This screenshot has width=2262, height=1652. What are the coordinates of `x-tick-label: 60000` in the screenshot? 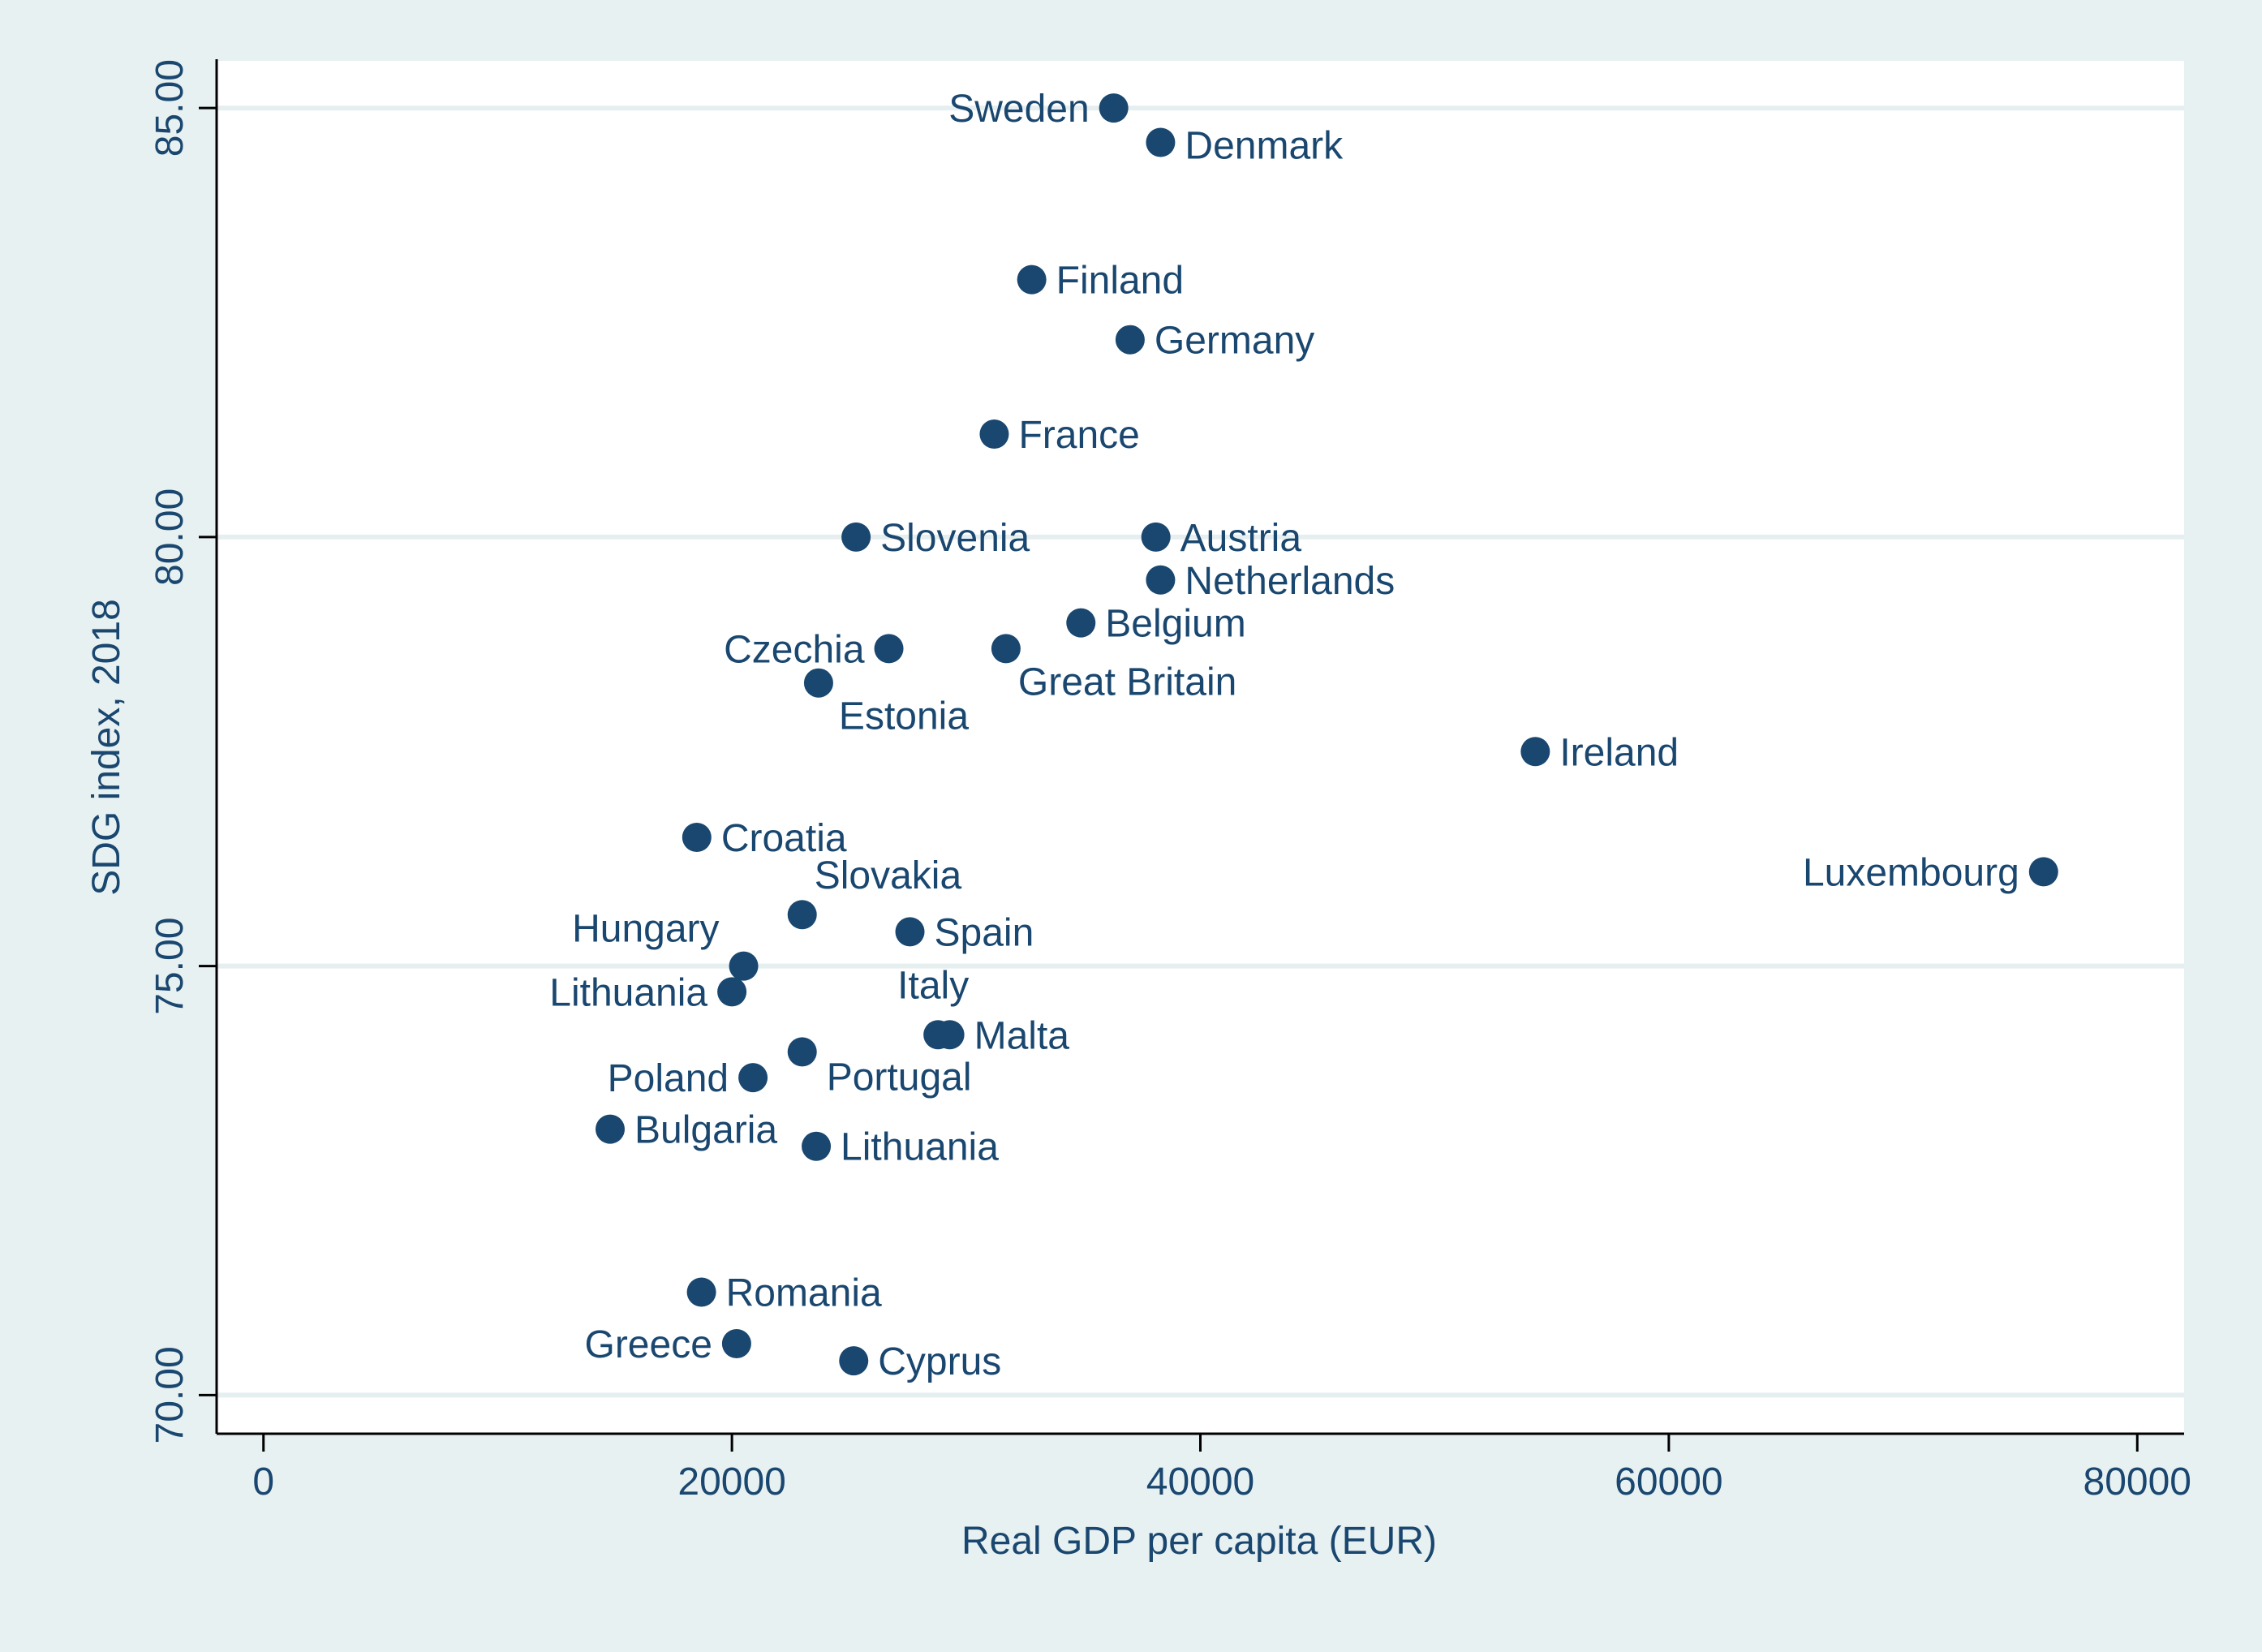 It's located at (1668, 1482).